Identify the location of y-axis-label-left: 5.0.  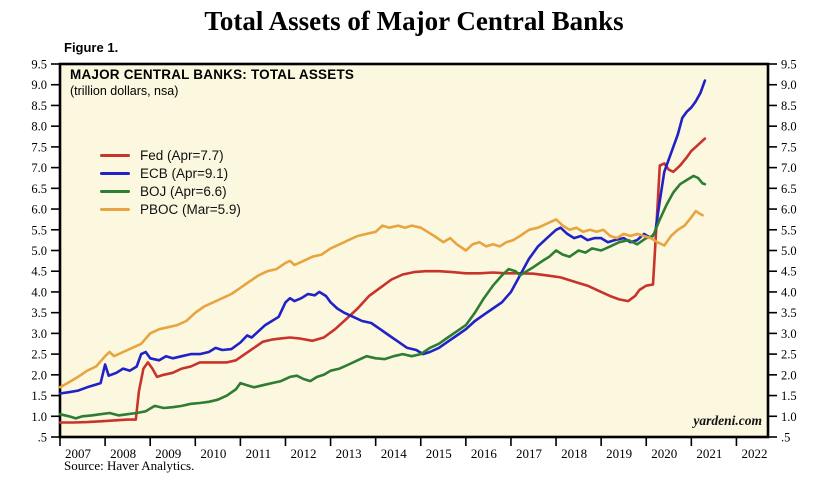
(39, 251).